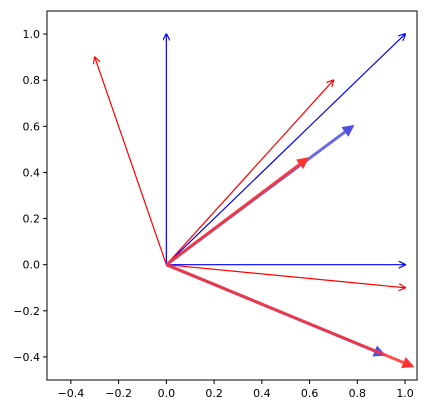  I want to click on y-tick-label: 0.0, so click(32, 265).